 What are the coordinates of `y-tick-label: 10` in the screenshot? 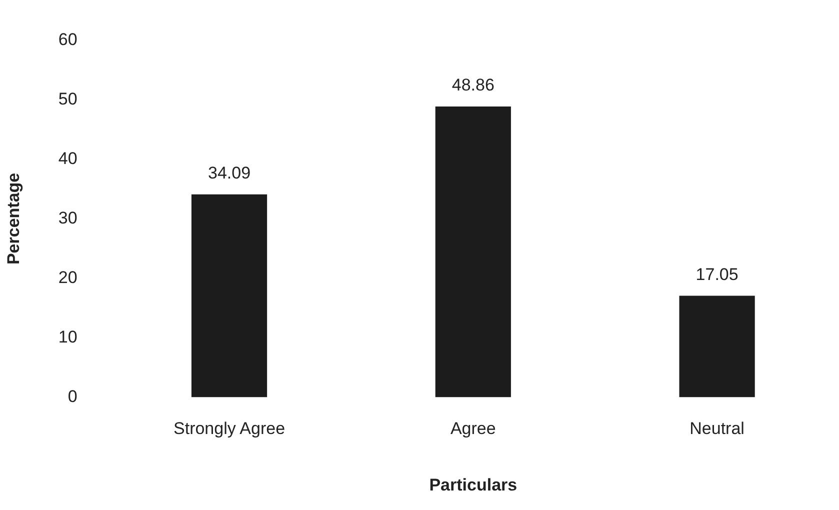 It's located at (68, 336).